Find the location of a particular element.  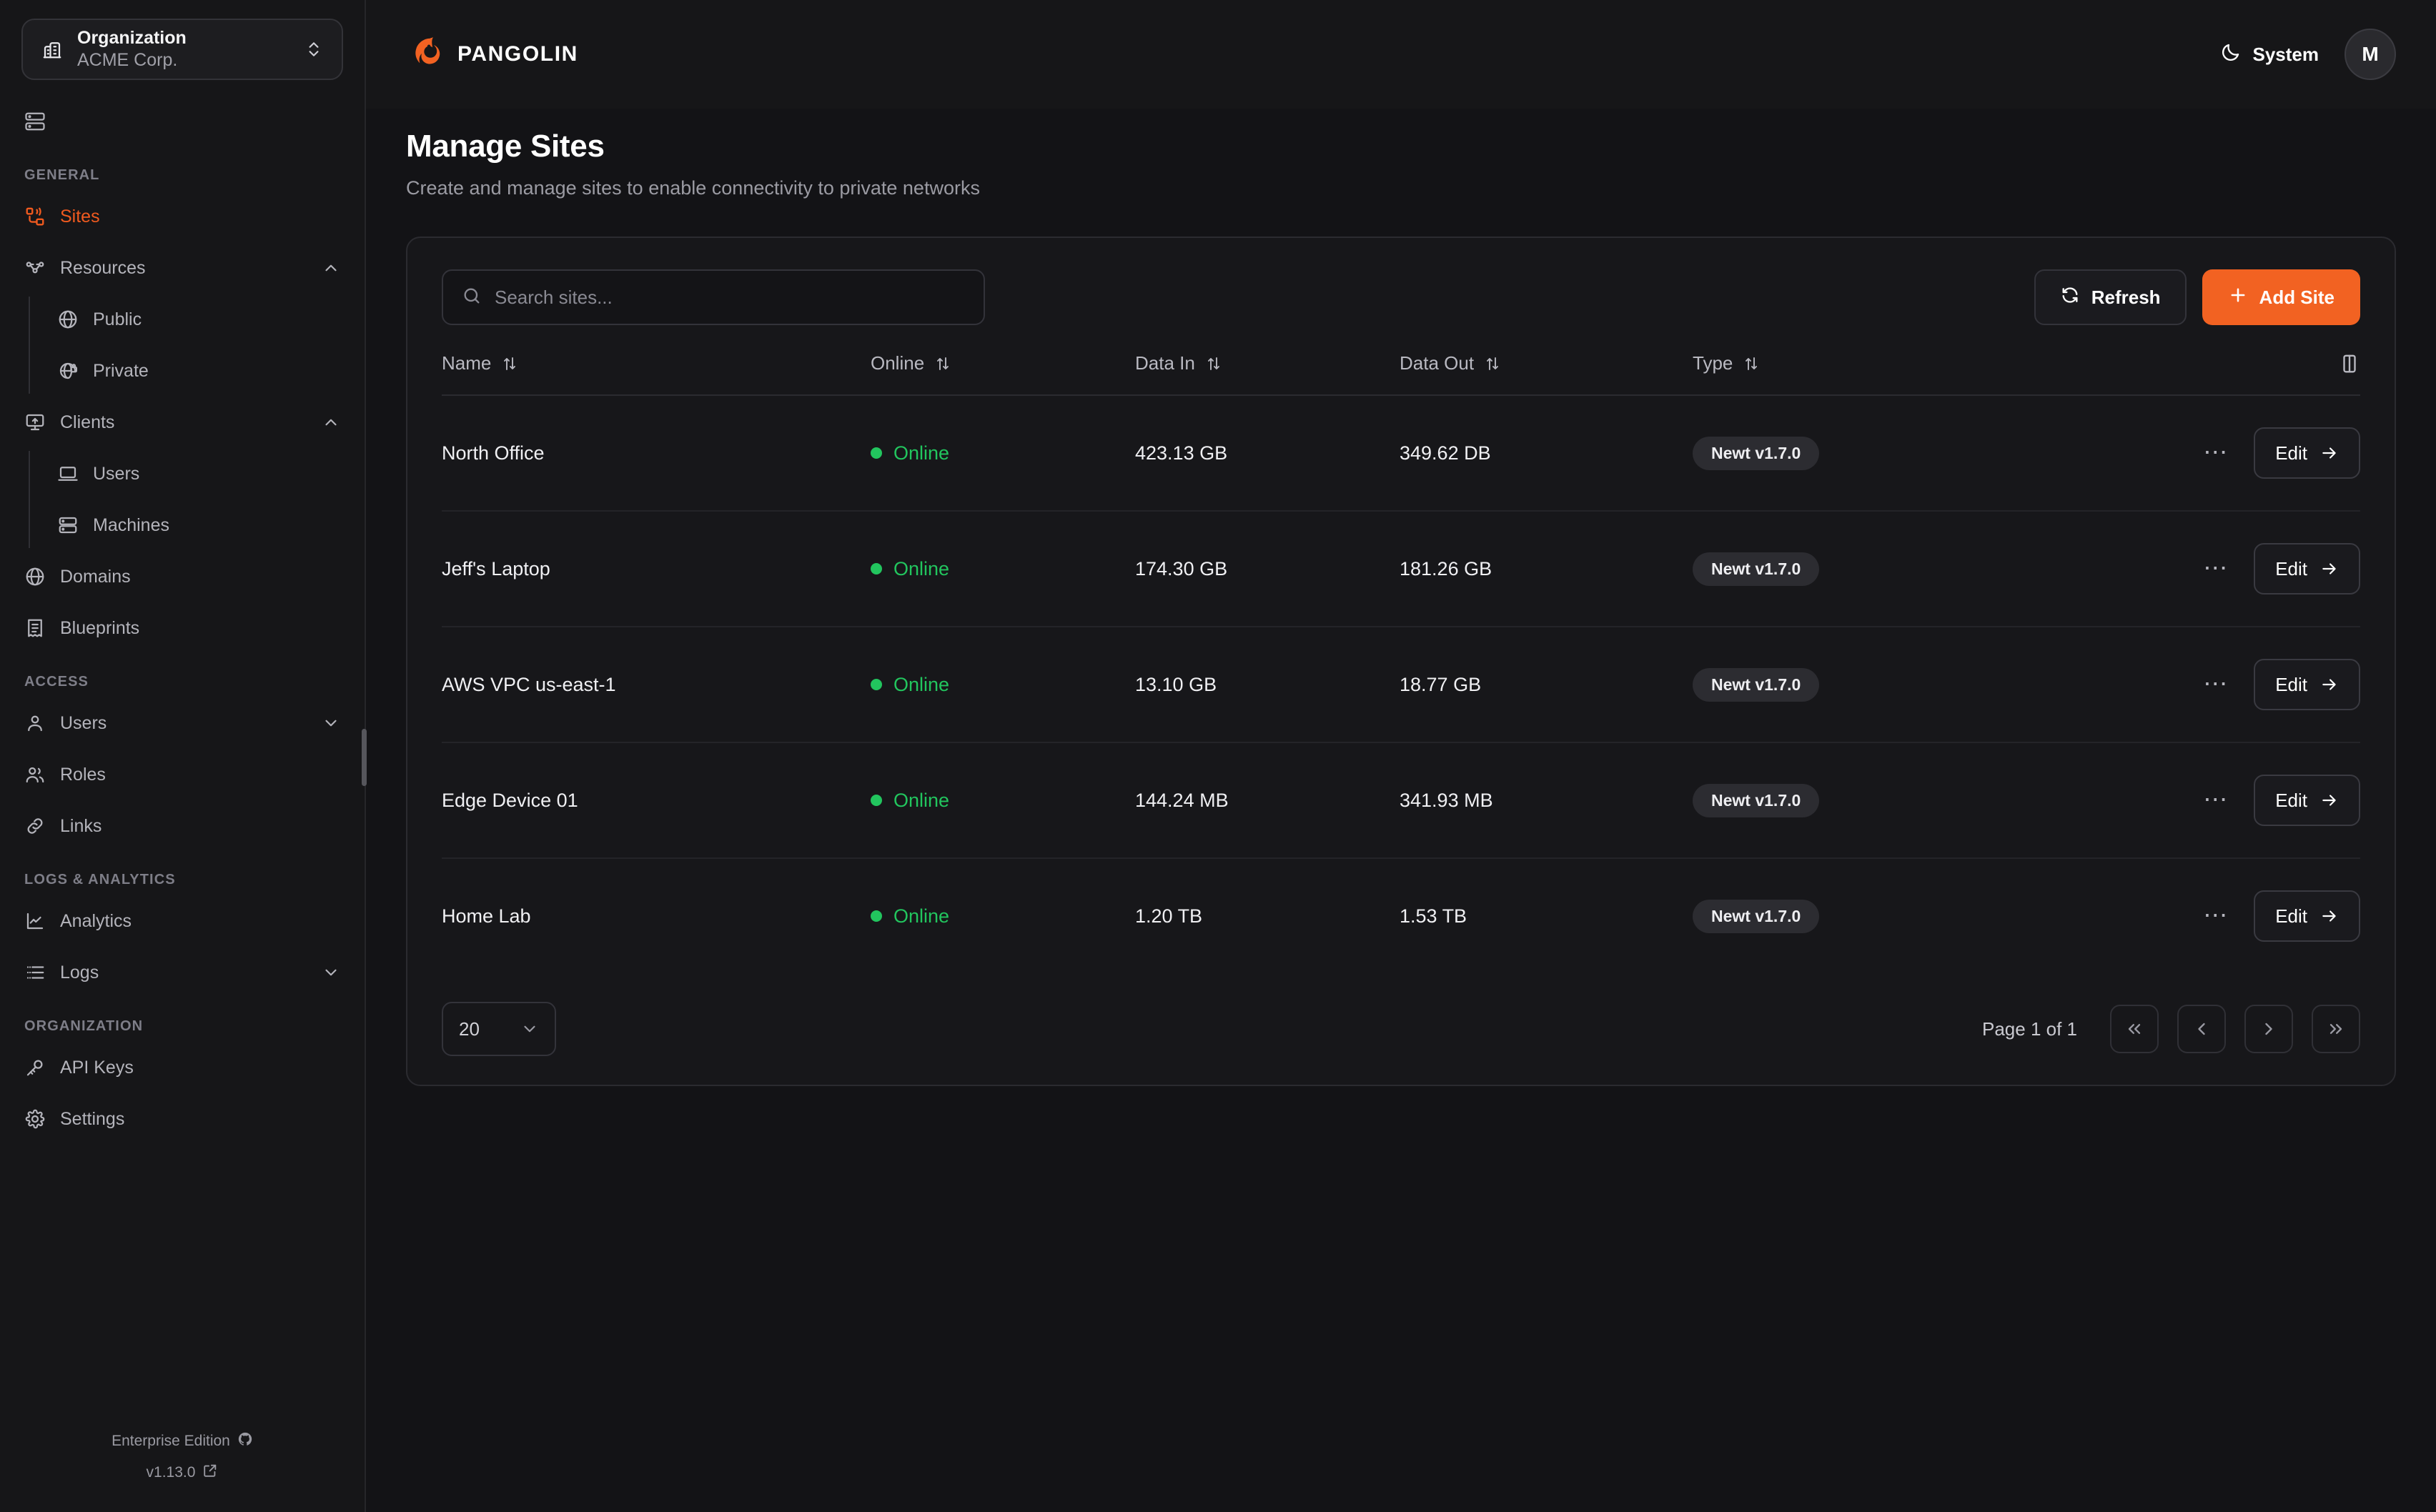

sidebar-item-server-admin is located at coordinates (182, 122).